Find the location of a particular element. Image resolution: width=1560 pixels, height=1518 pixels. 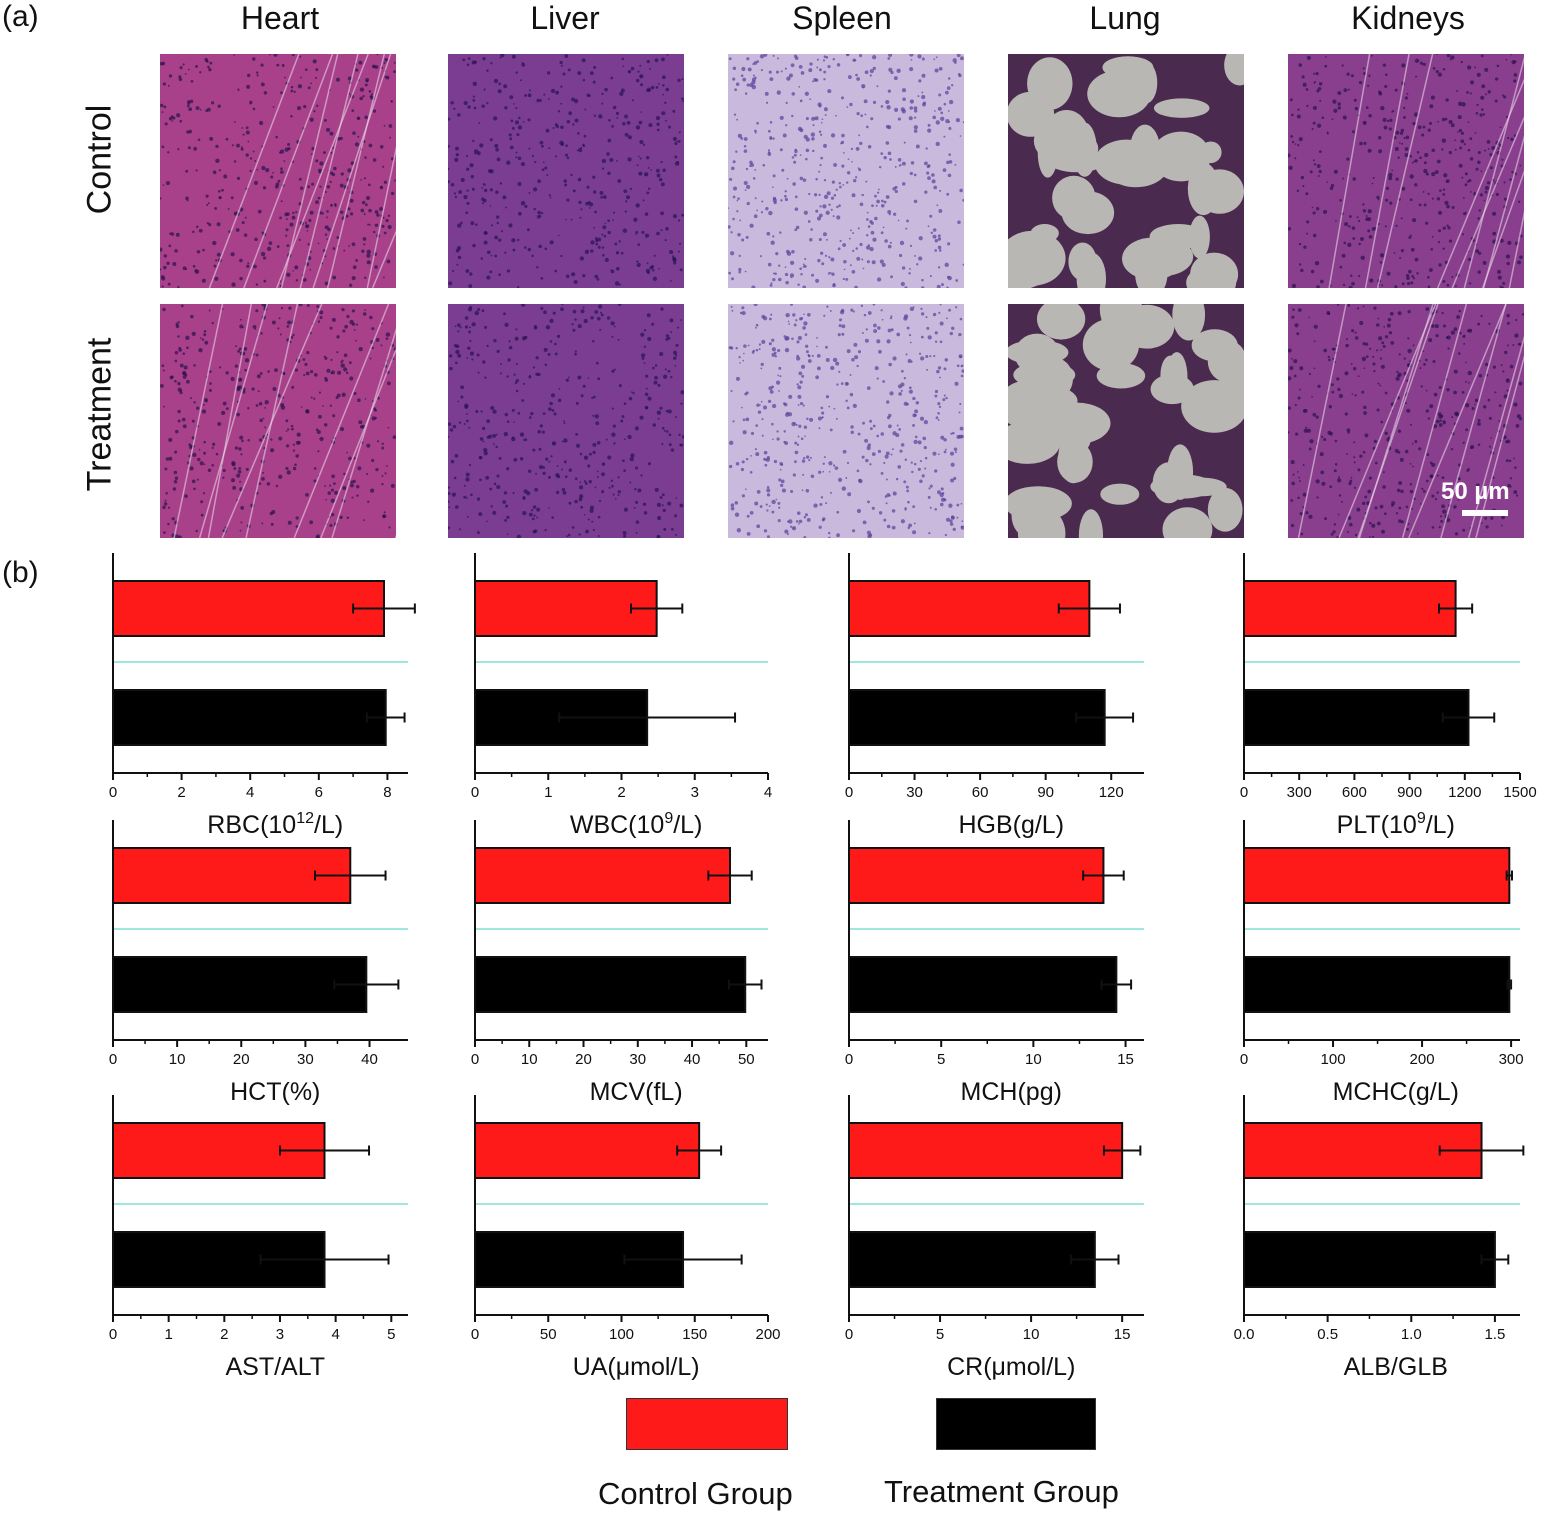

mchpg-tick-label: 10 is located at coordinates (1033, 1059).